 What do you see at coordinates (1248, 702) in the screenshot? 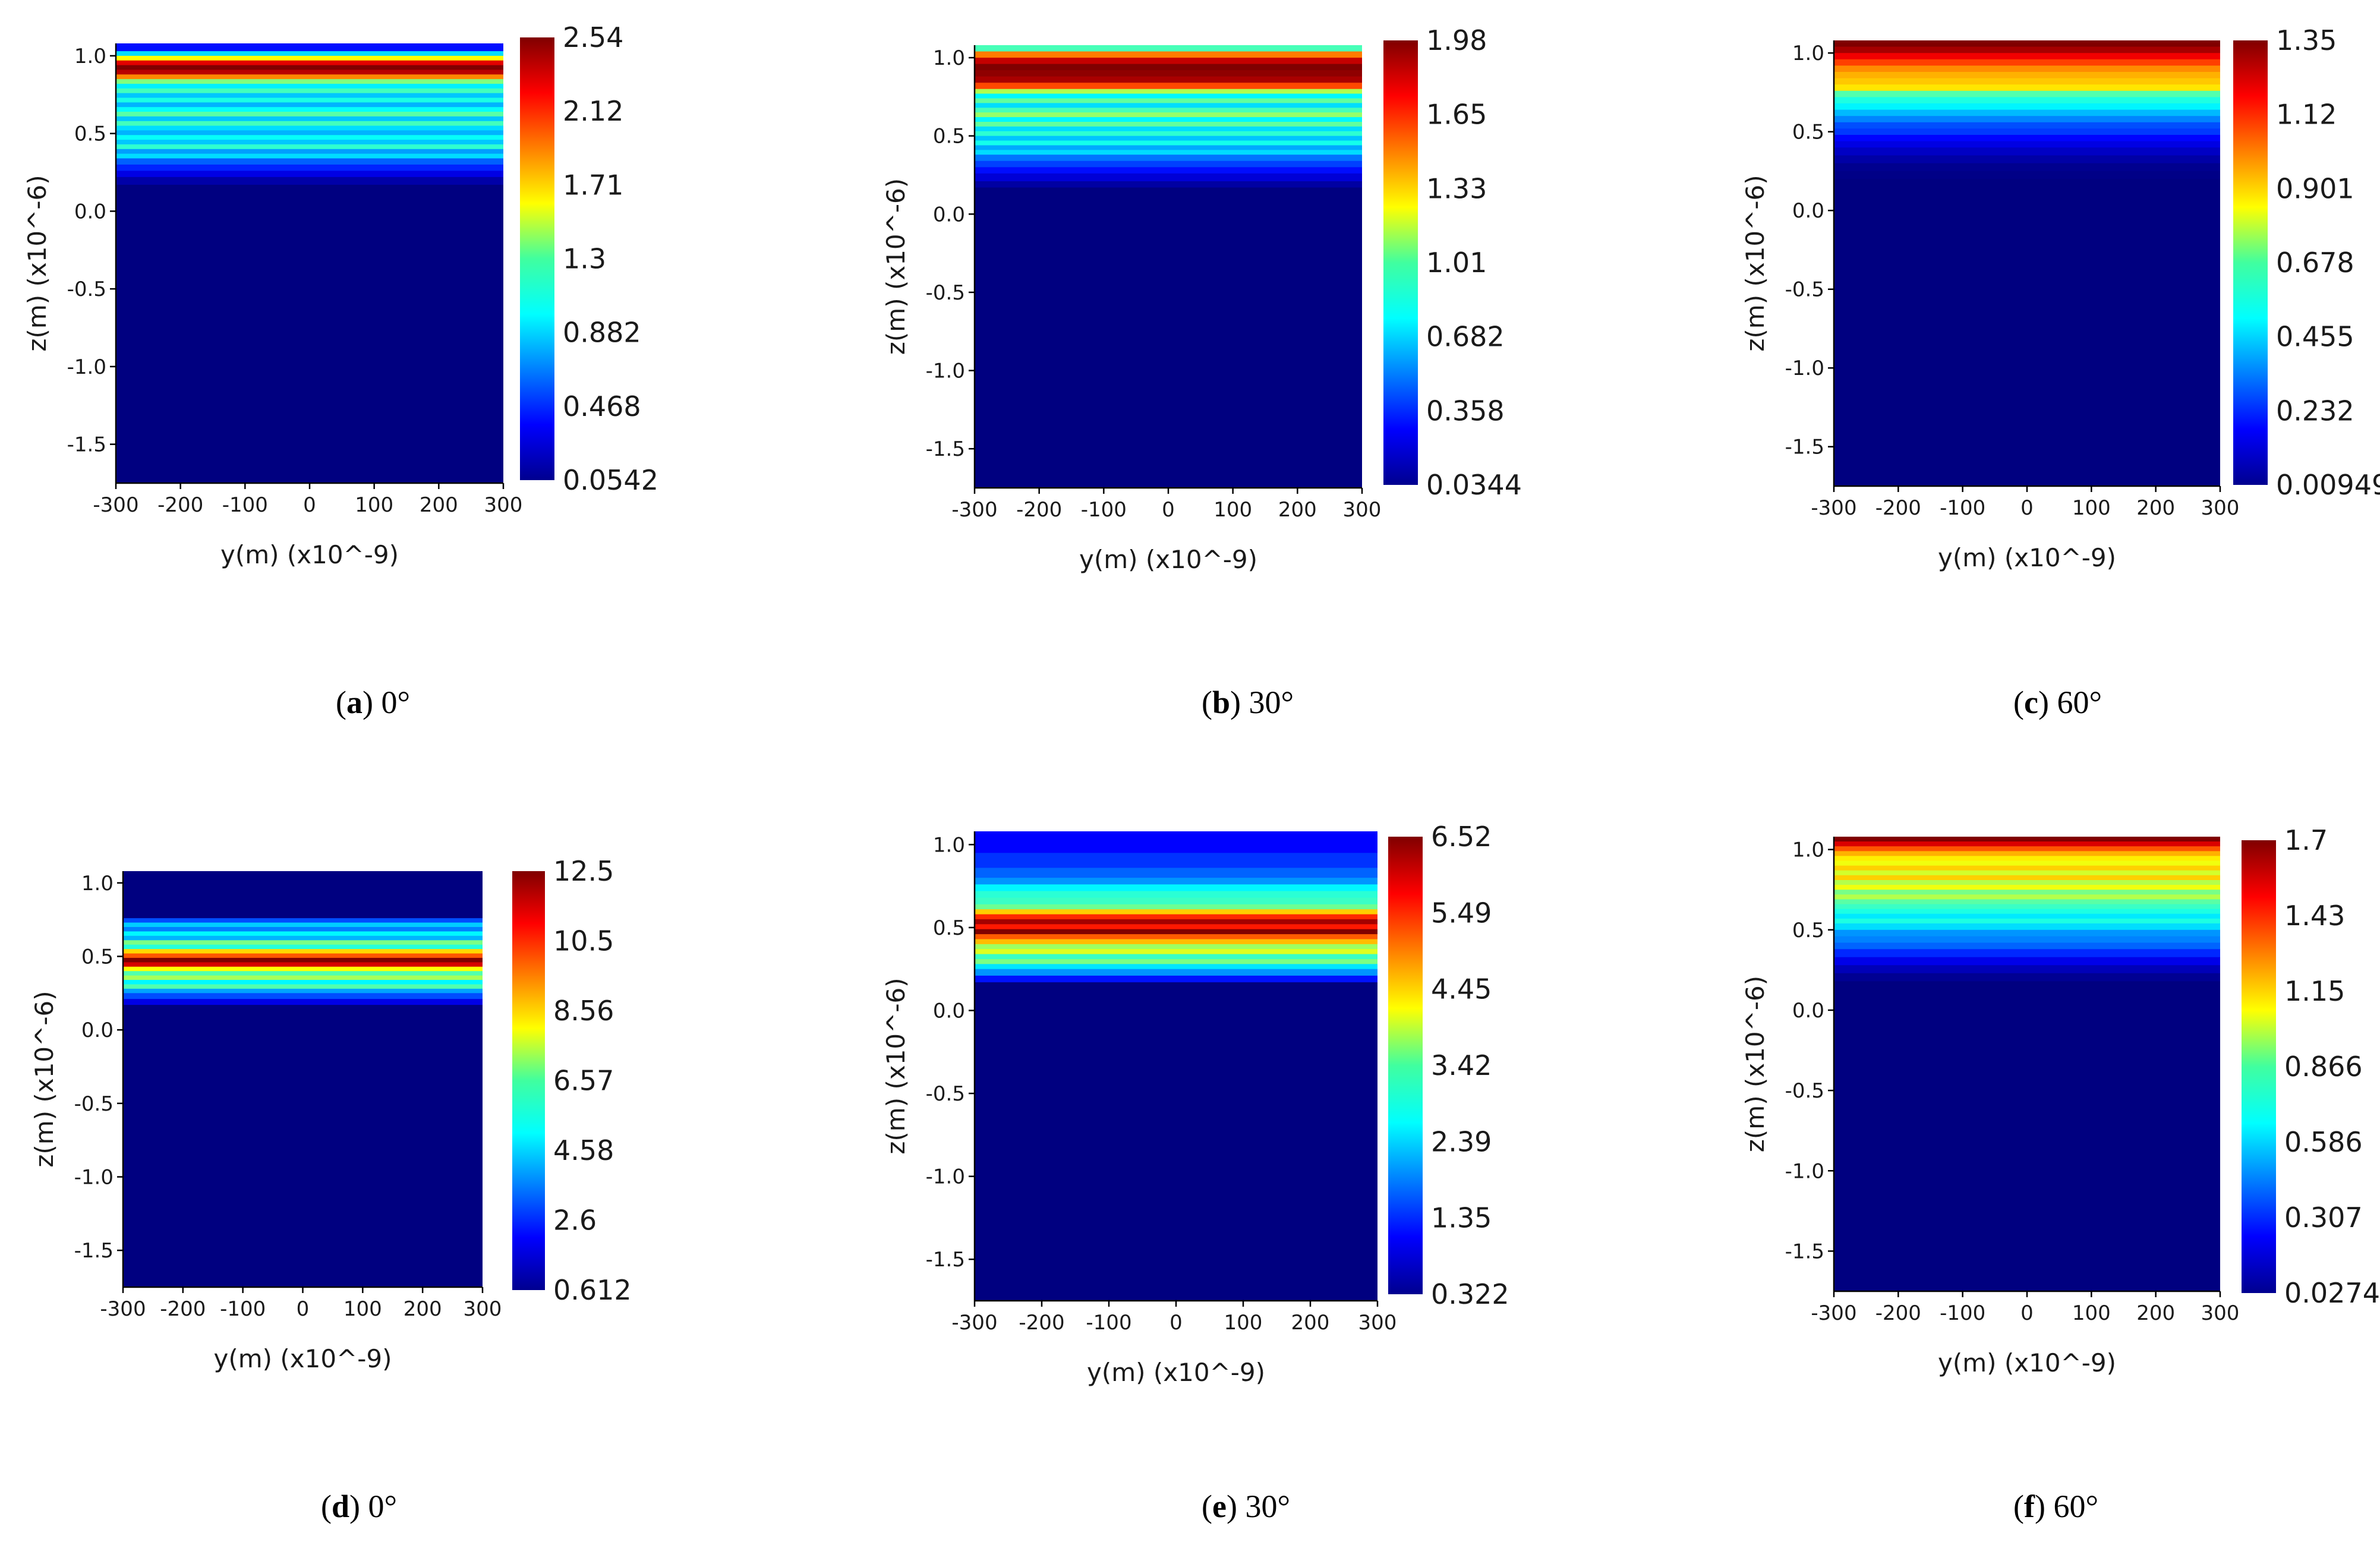
I see `panel-caption: (b) 30°` at bounding box center [1248, 702].